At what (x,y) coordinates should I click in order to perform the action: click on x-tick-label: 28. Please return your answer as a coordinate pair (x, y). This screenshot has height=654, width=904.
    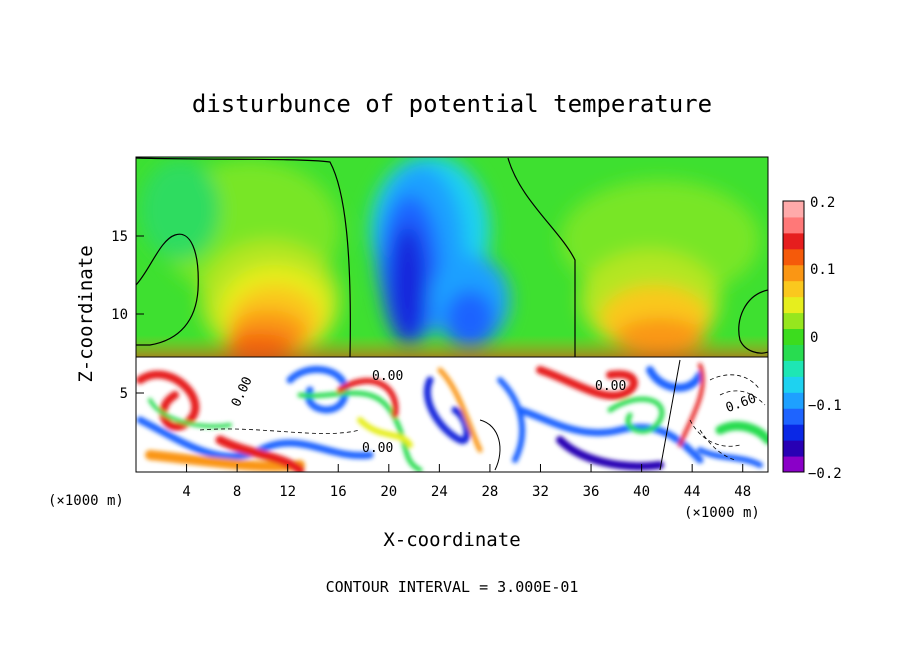
    Looking at the image, I should click on (489, 492).